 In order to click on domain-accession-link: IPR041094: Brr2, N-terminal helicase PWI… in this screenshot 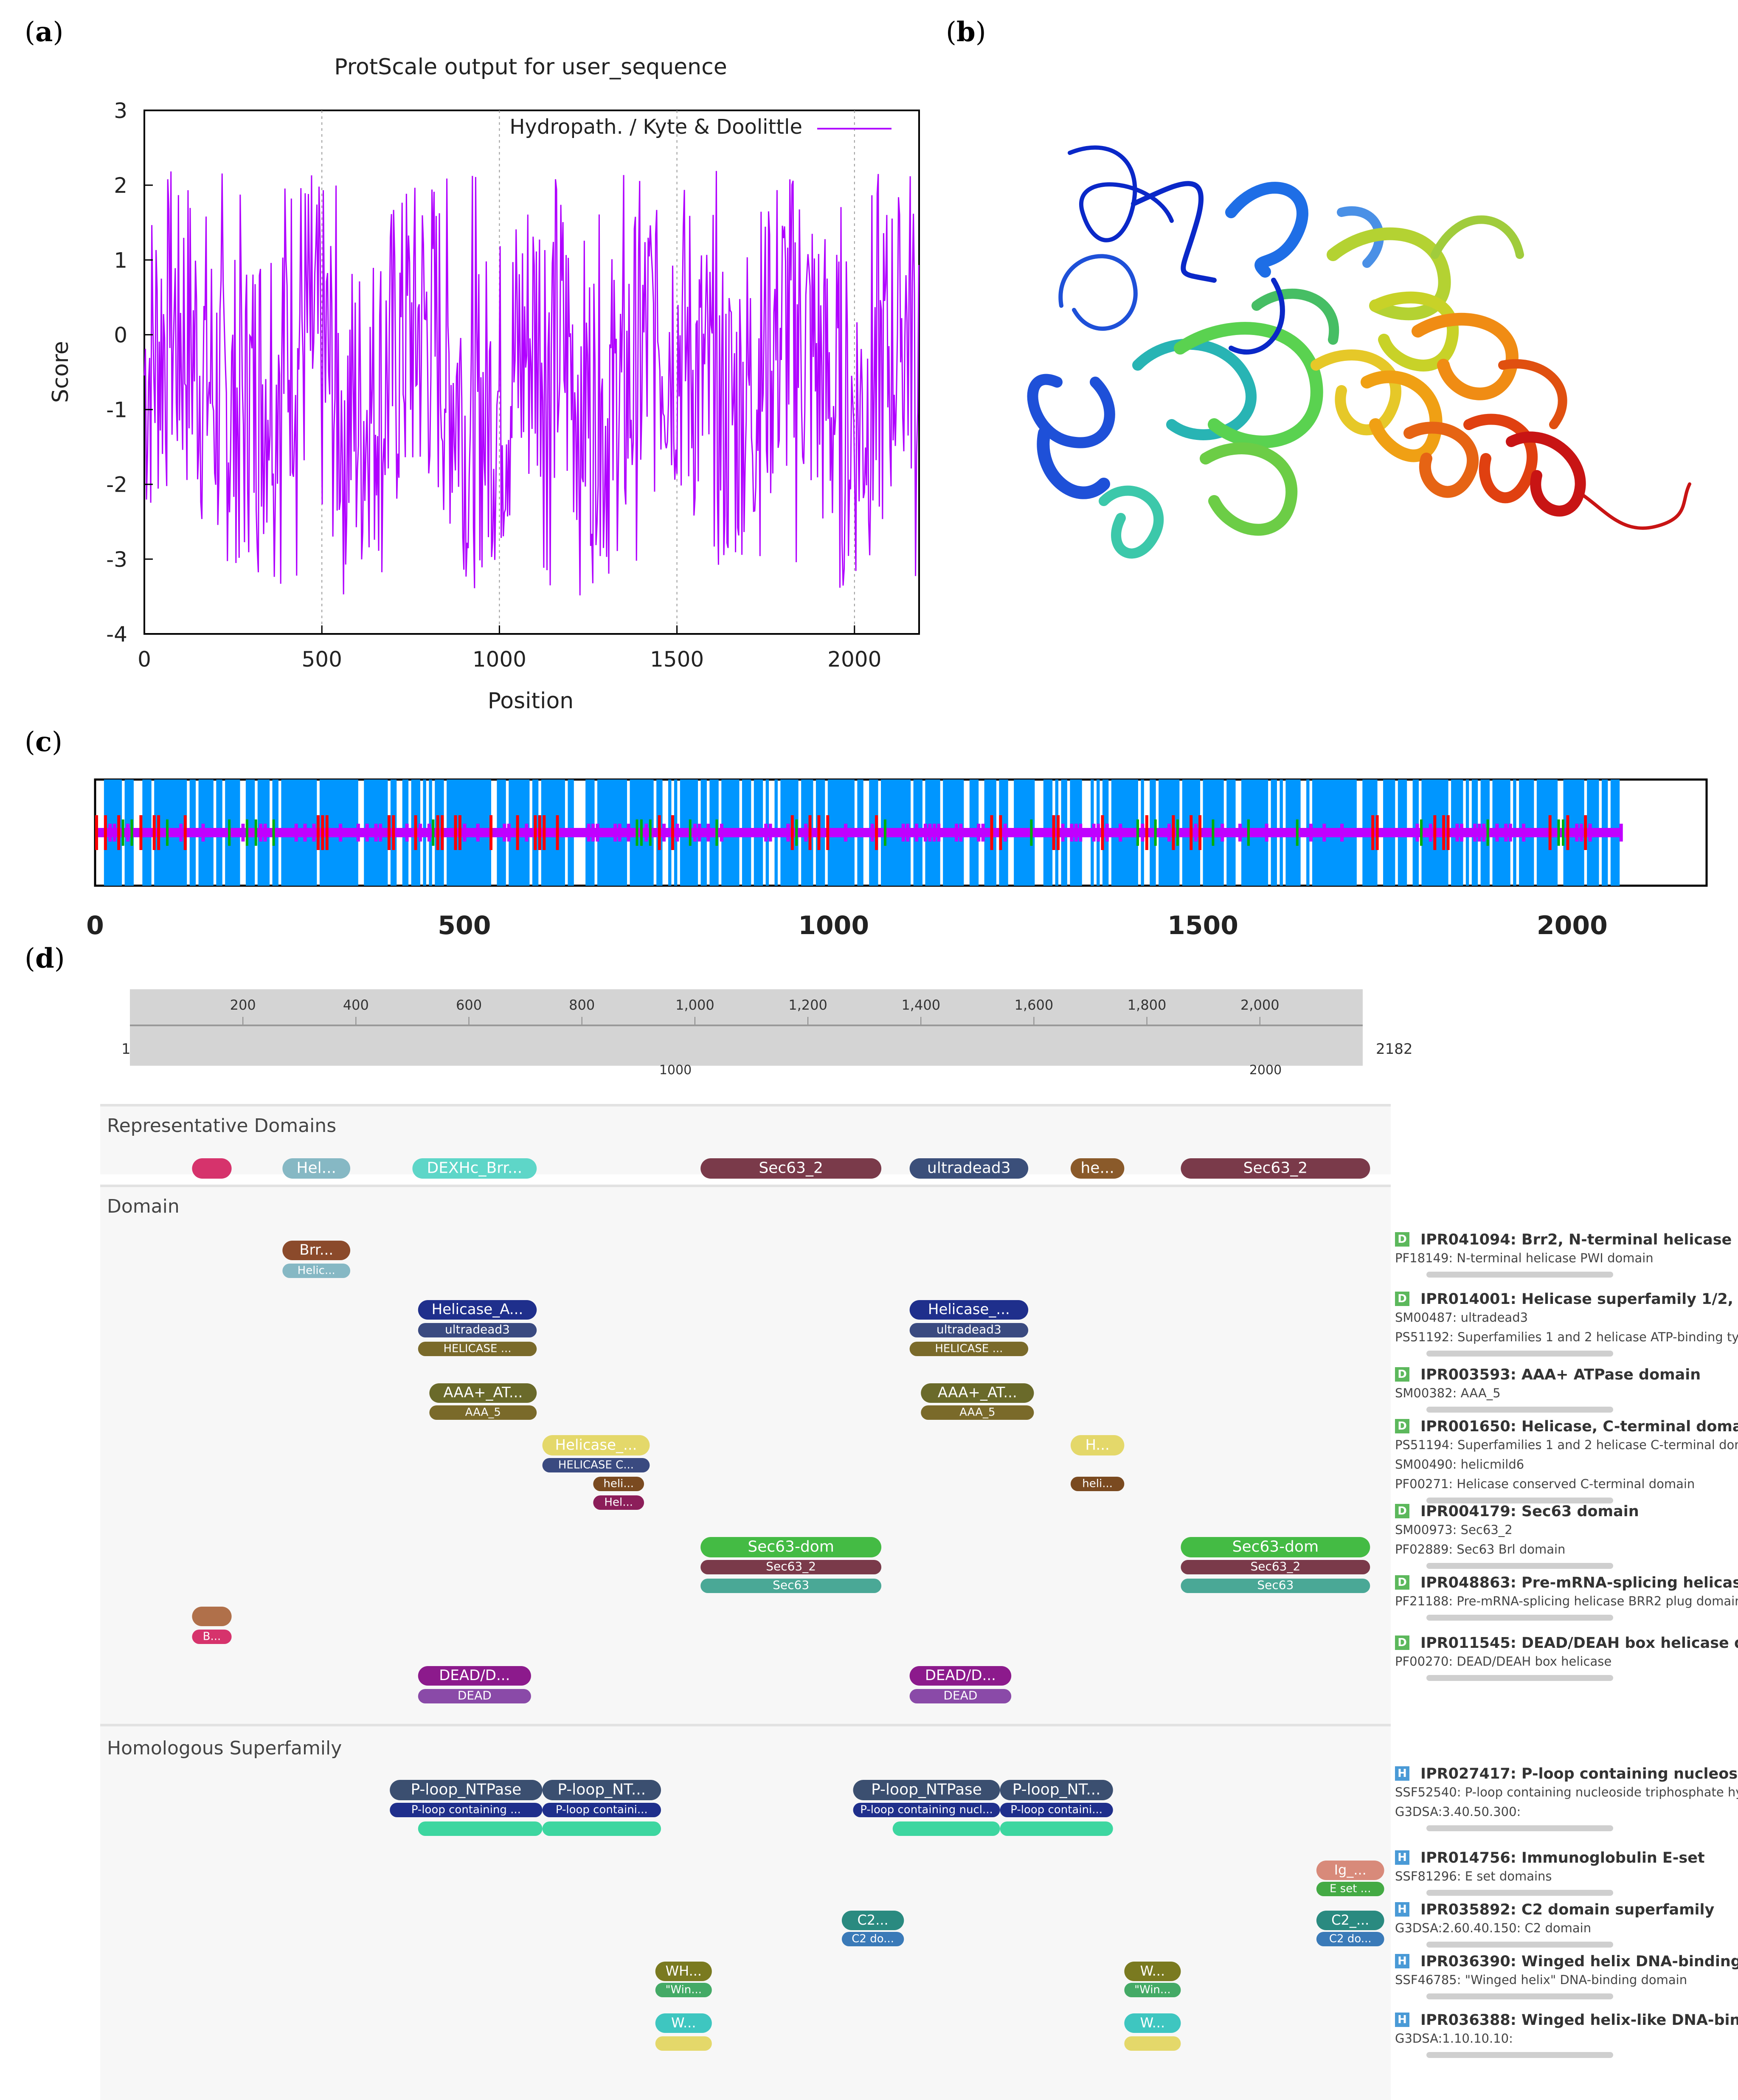, I will do `click(1579, 1239)`.